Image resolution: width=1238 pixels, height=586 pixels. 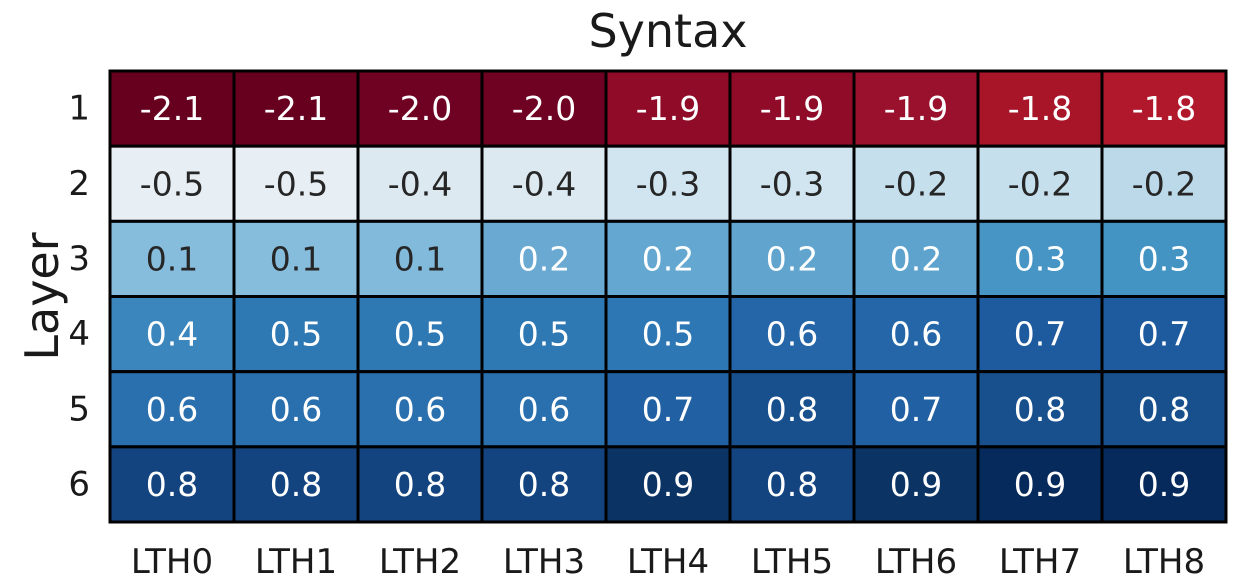 I want to click on y-tick-label: 6, so click(x=79, y=484).